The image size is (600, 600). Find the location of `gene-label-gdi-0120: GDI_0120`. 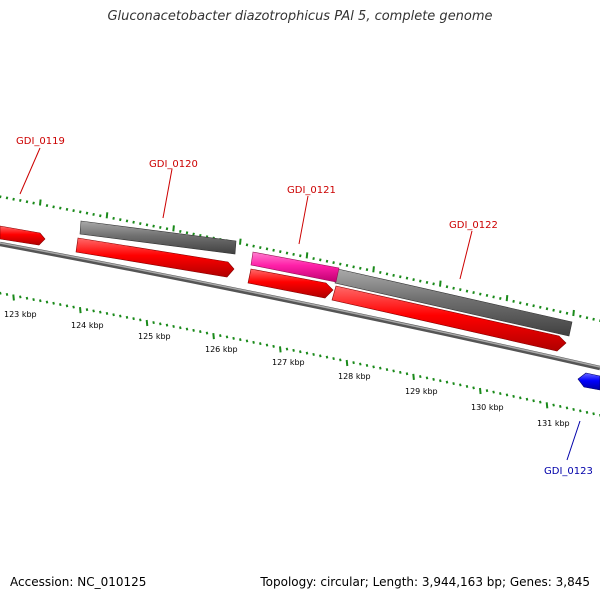

gene-label-gdi-0120: GDI_0120 is located at coordinates (173, 164).